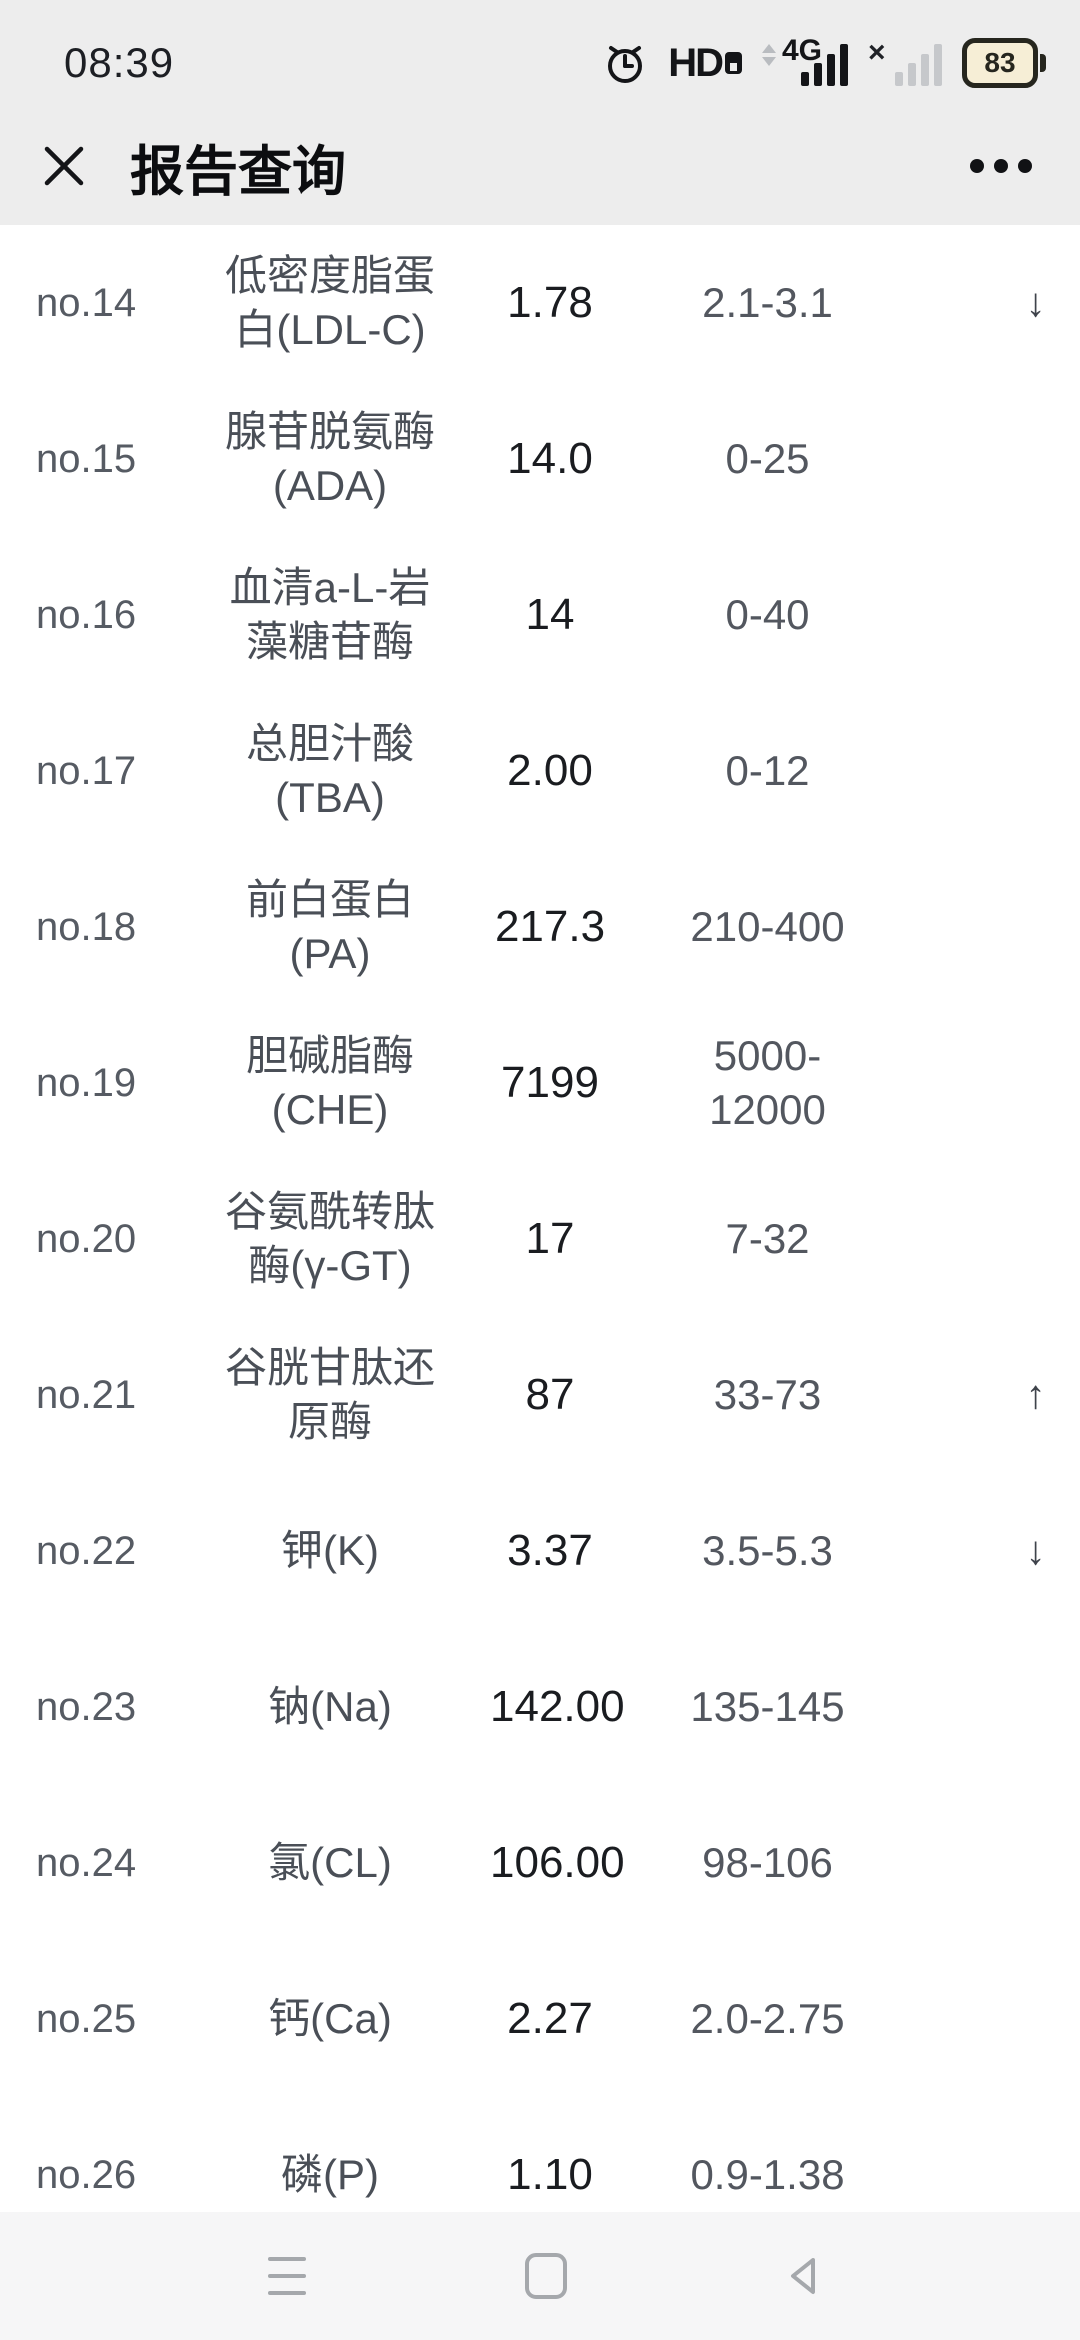  Describe the element at coordinates (329, 926) in the screenshot. I see `test-name: 前白蛋白(PA)` at that location.